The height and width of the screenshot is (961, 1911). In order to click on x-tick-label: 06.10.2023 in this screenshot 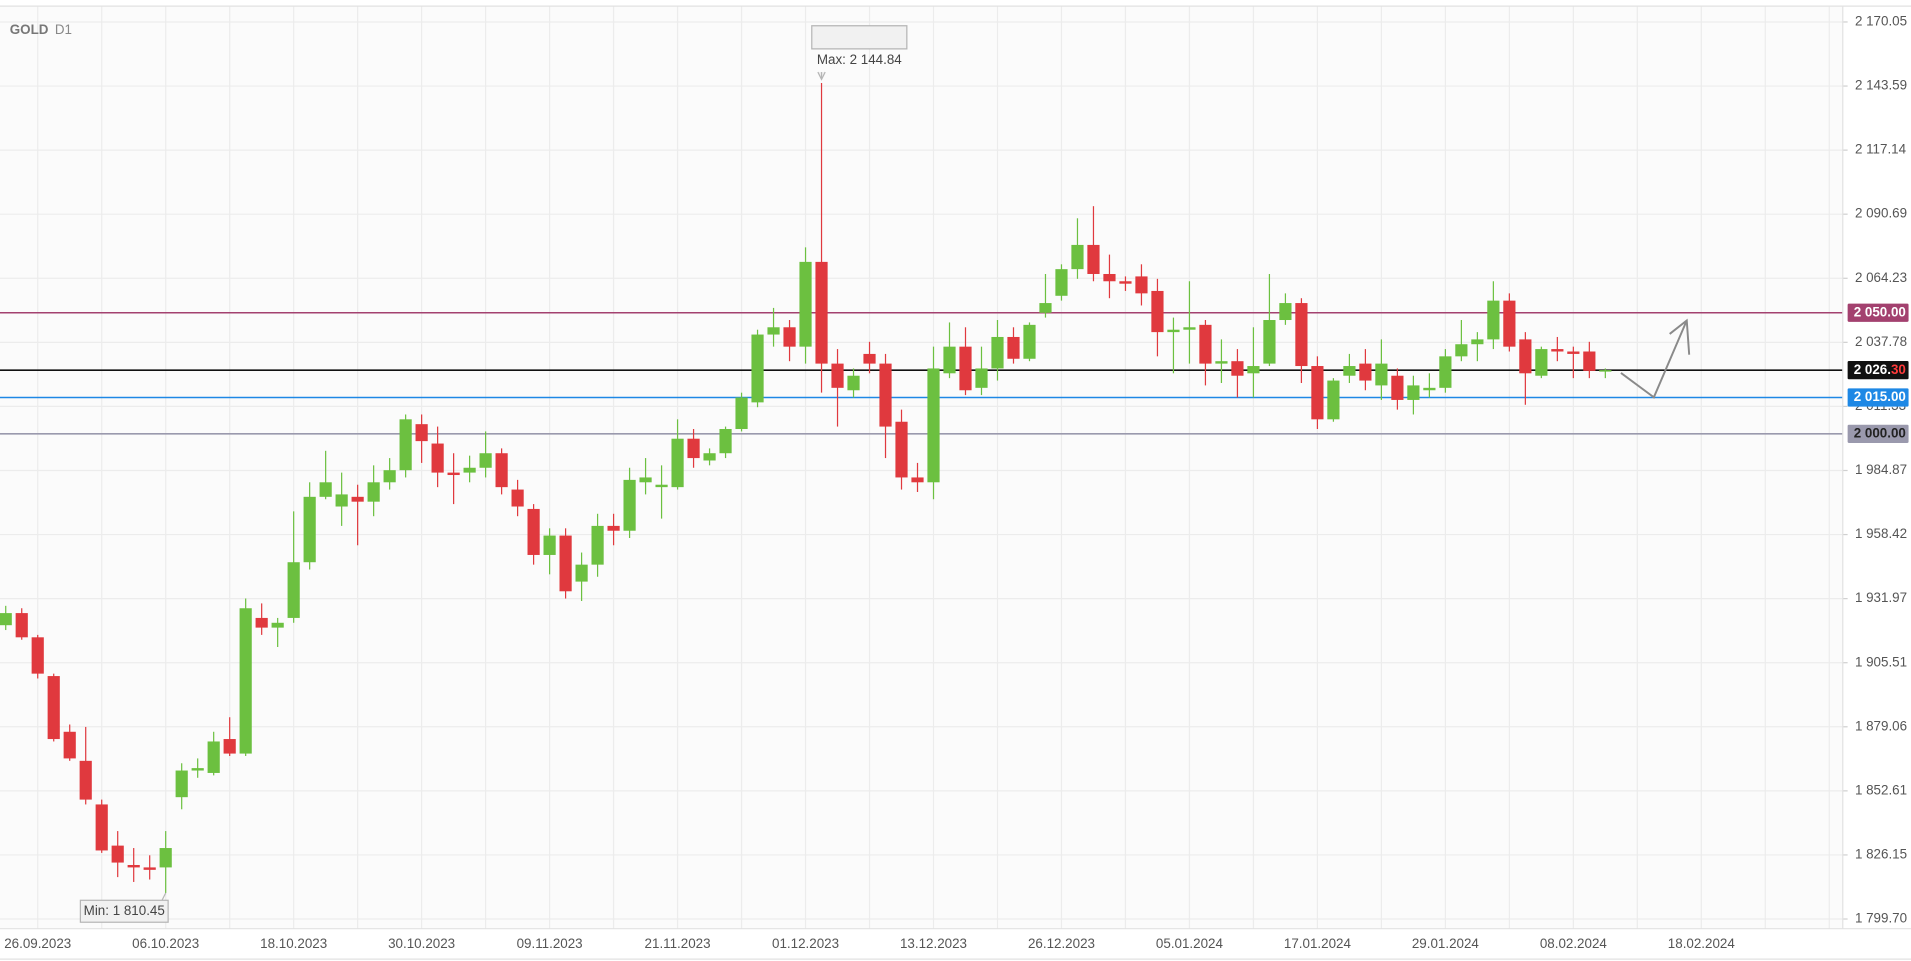, I will do `click(165, 943)`.